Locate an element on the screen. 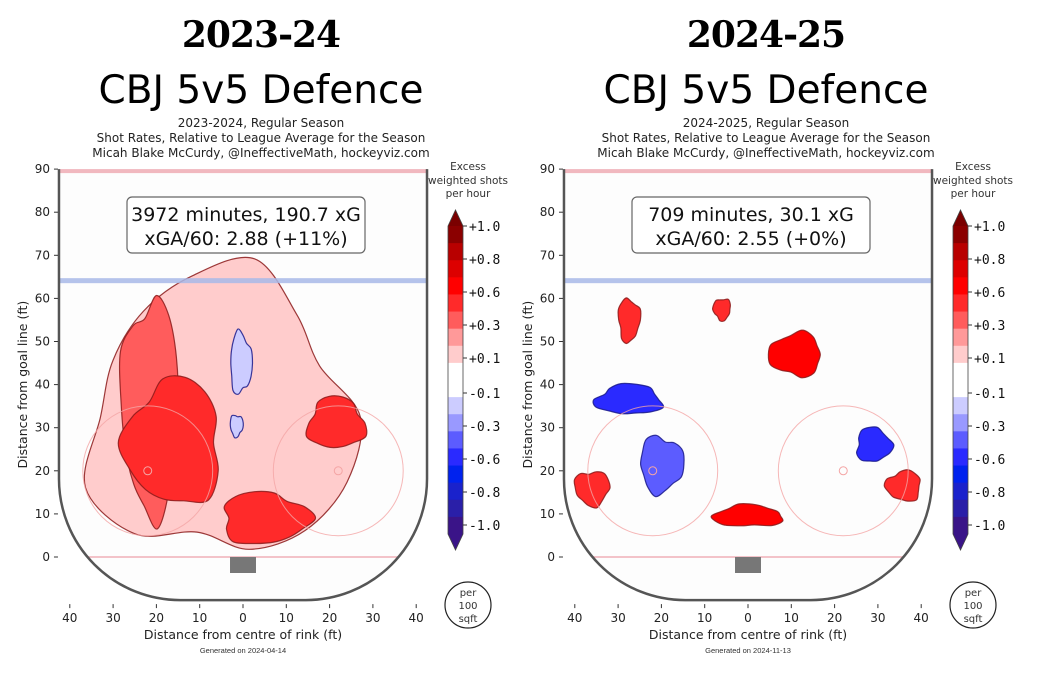 Image resolution: width=1045 pixels, height=678 pixels. blue-line is located at coordinates (748, 281).